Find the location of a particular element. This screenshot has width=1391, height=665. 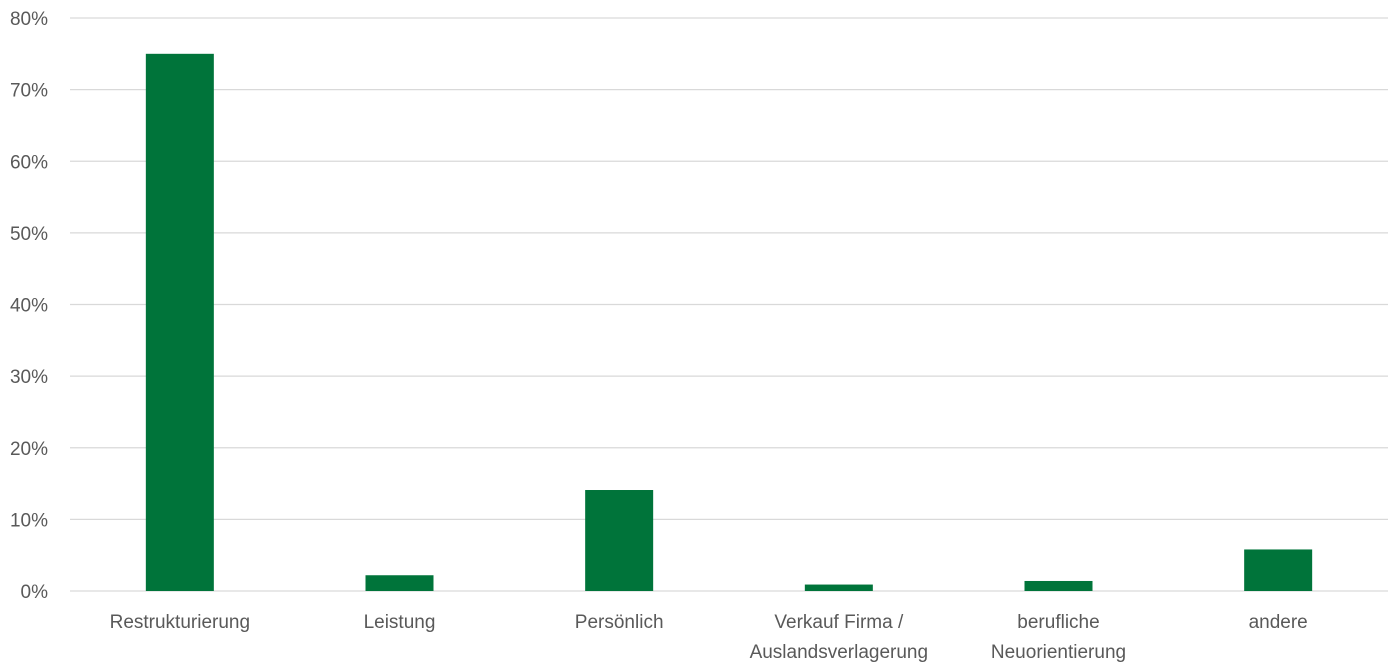

x-category-label-line: Persönlich is located at coordinates (619, 622).